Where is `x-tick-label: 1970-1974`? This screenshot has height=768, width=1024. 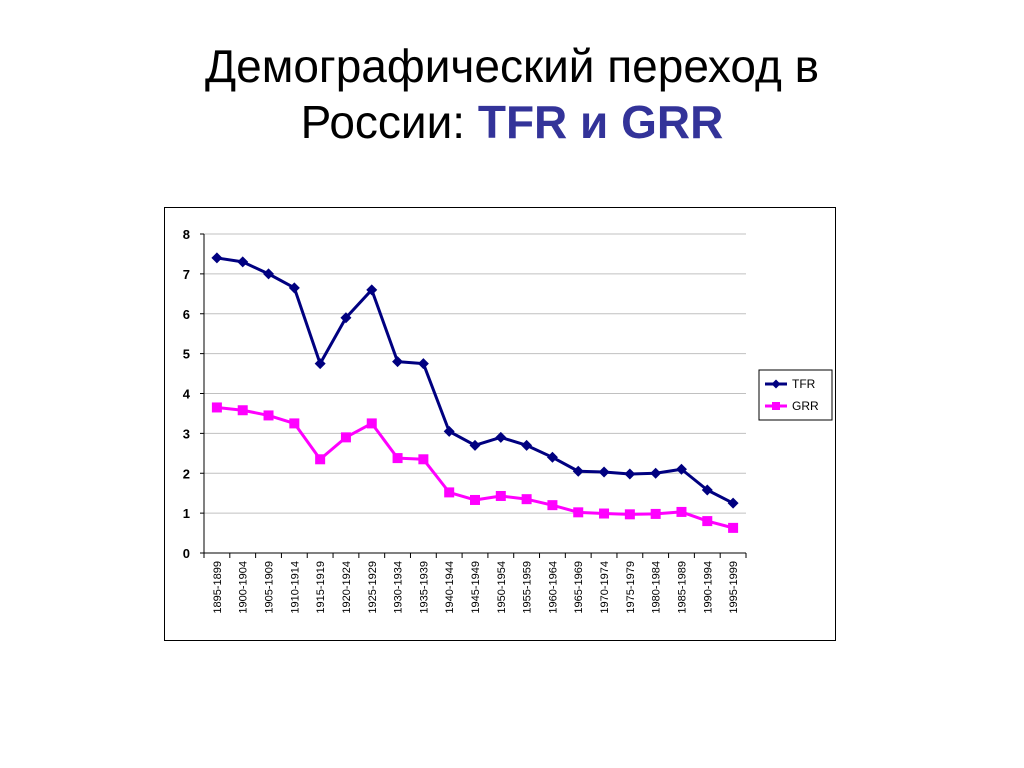 x-tick-label: 1970-1974 is located at coordinates (605, 587).